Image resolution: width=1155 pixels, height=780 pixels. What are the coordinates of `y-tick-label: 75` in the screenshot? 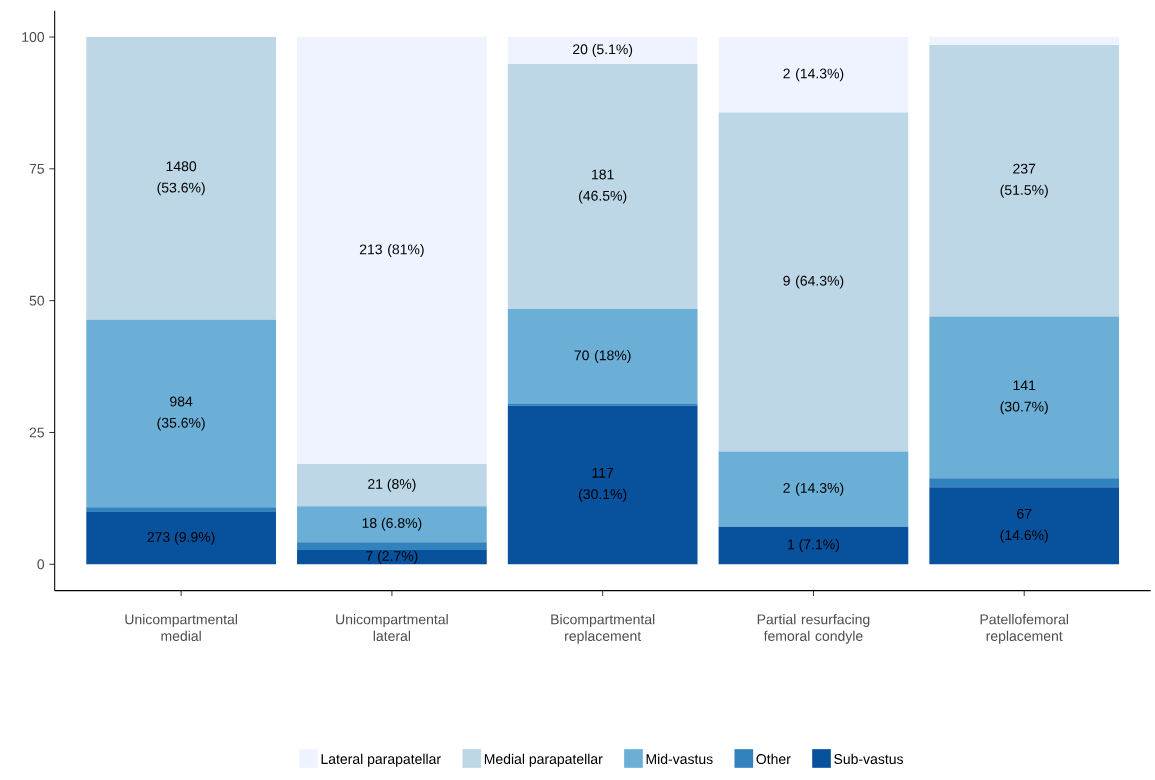 It's located at (37, 168).